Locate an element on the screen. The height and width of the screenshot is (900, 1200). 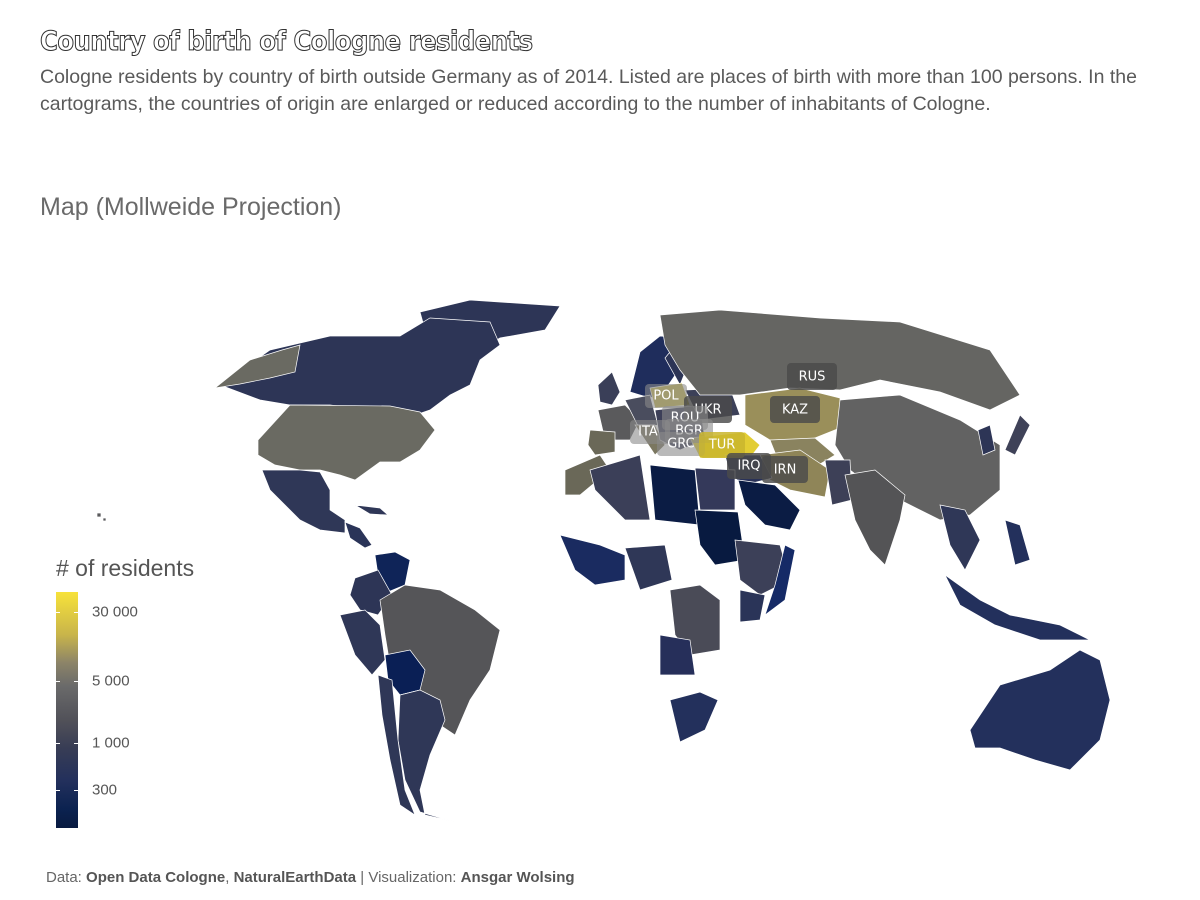
country-indonesia is located at coordinates (1017, 607).